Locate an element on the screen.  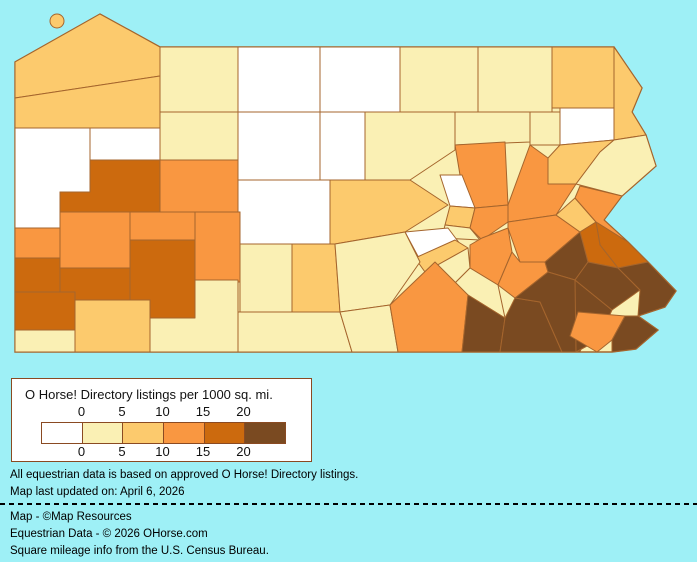
county-venango is located at coordinates (125, 144).